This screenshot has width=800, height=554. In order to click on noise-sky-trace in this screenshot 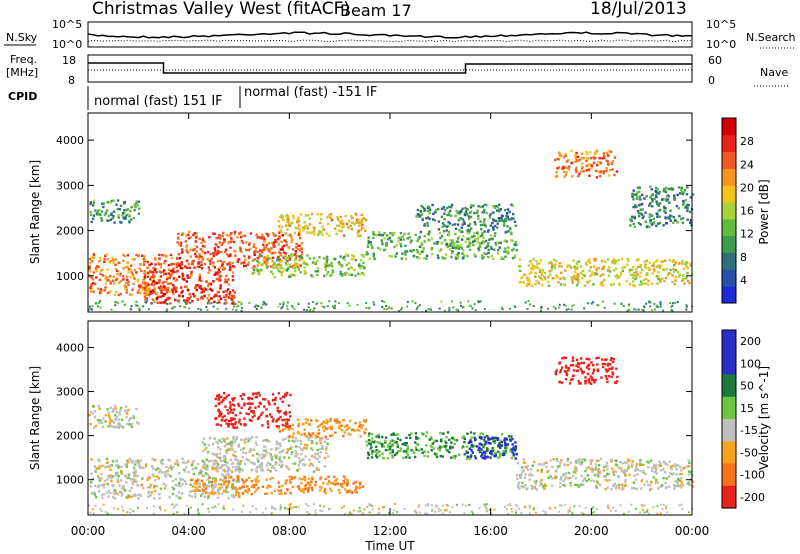, I will do `click(390, 35)`.